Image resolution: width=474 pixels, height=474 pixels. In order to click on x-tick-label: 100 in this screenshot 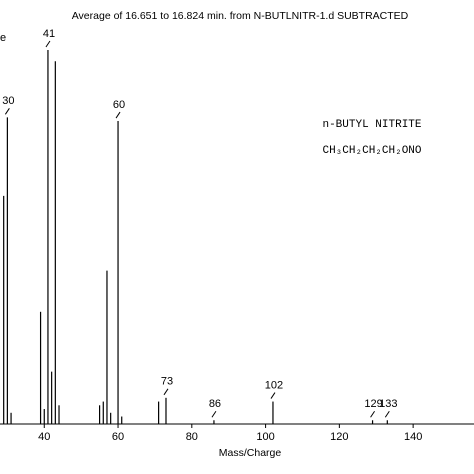, I will do `click(265, 437)`.